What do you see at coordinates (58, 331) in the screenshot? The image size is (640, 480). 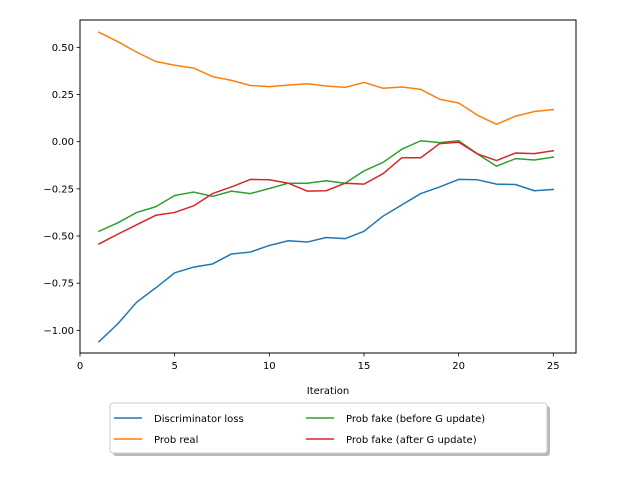 I see `y-tick-label: −1.00` at bounding box center [58, 331].